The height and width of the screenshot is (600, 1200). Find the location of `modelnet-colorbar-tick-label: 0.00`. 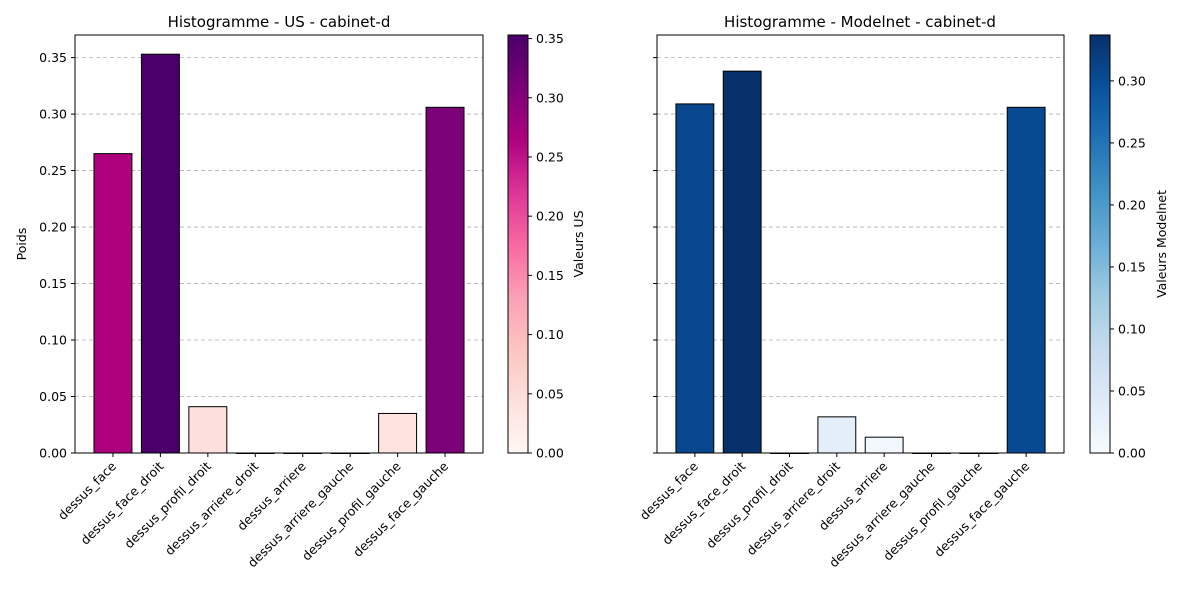

modelnet-colorbar-tick-label: 0.00 is located at coordinates (1132, 453).